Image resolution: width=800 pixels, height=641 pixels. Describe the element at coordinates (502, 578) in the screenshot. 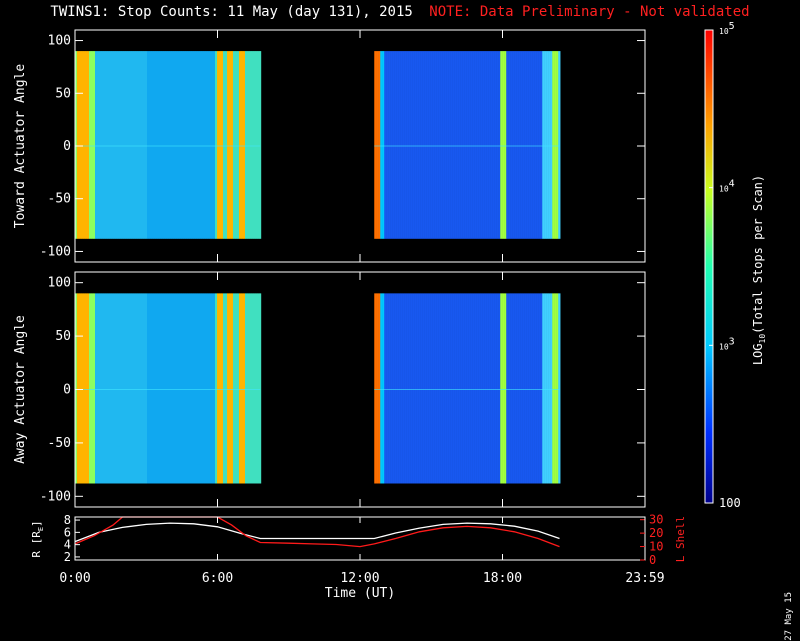

I see `x-tick-label: 18:00` at that location.